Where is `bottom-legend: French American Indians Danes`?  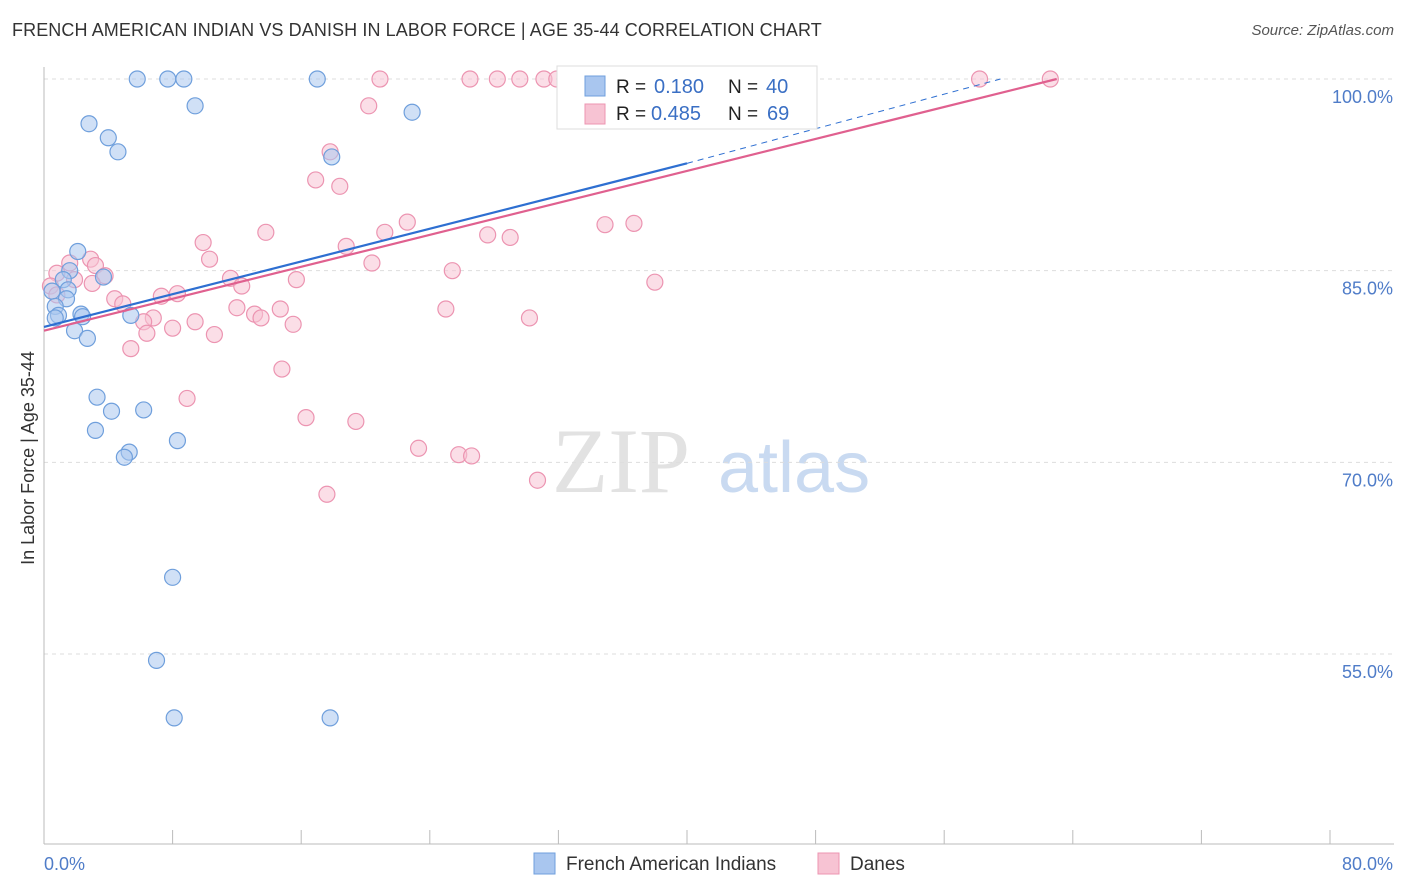
bottom-legend: French American Indians Danes is located at coordinates (719, 863).